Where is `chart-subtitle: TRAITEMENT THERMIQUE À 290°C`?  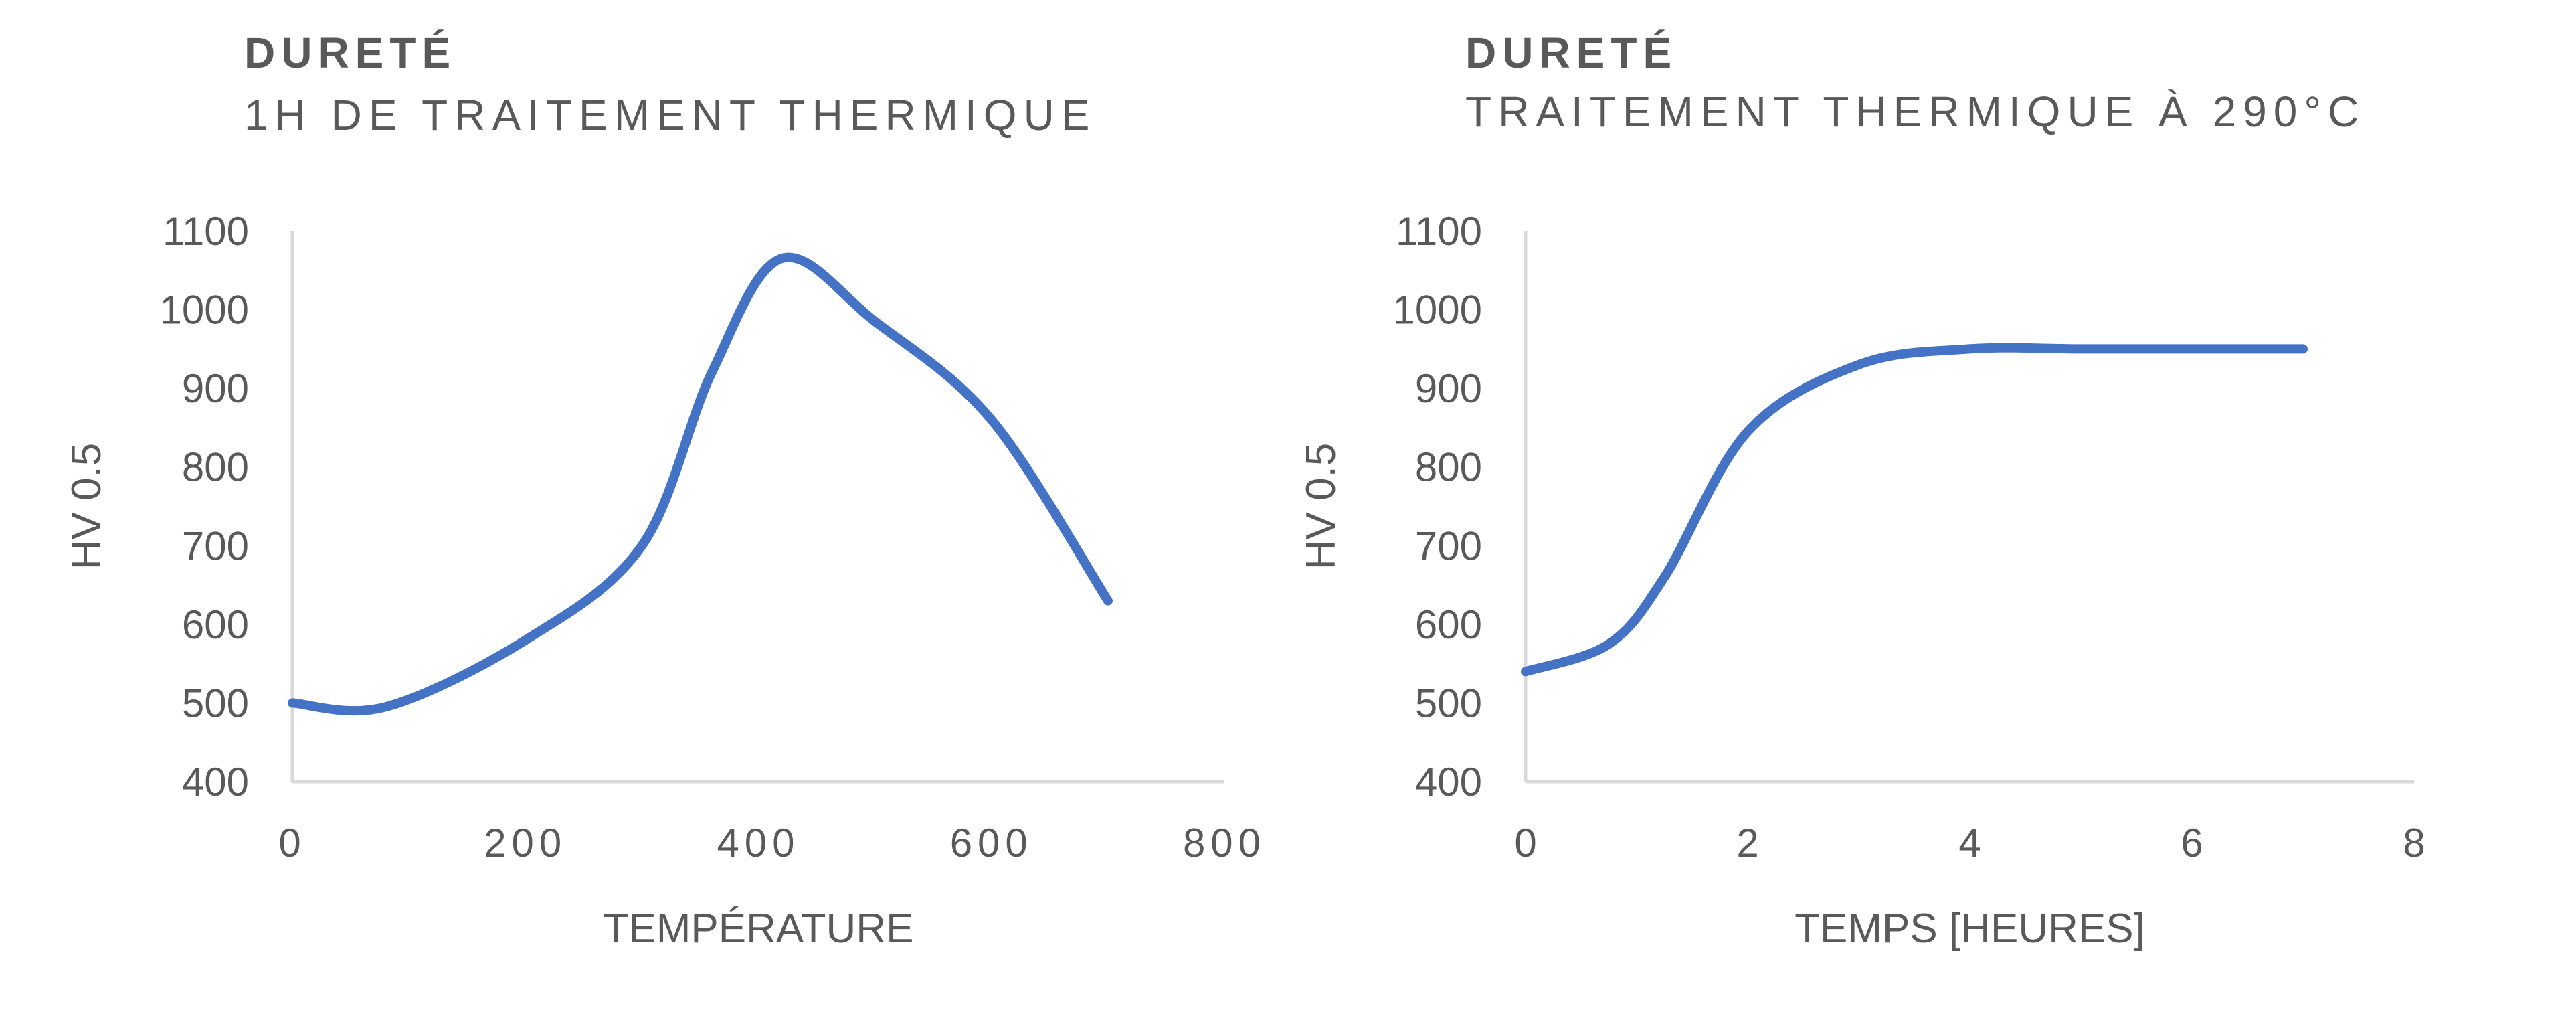 chart-subtitle: TRAITEMENT THERMIQUE À 290°C is located at coordinates (1915, 112).